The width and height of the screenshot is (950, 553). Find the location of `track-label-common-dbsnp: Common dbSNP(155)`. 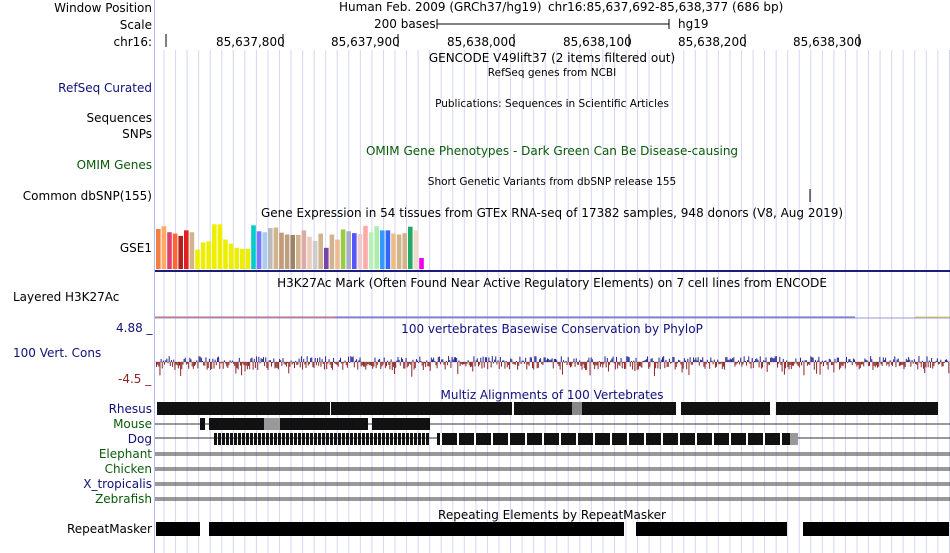

track-label-common-dbsnp: Common dbSNP(155) is located at coordinates (87, 196).